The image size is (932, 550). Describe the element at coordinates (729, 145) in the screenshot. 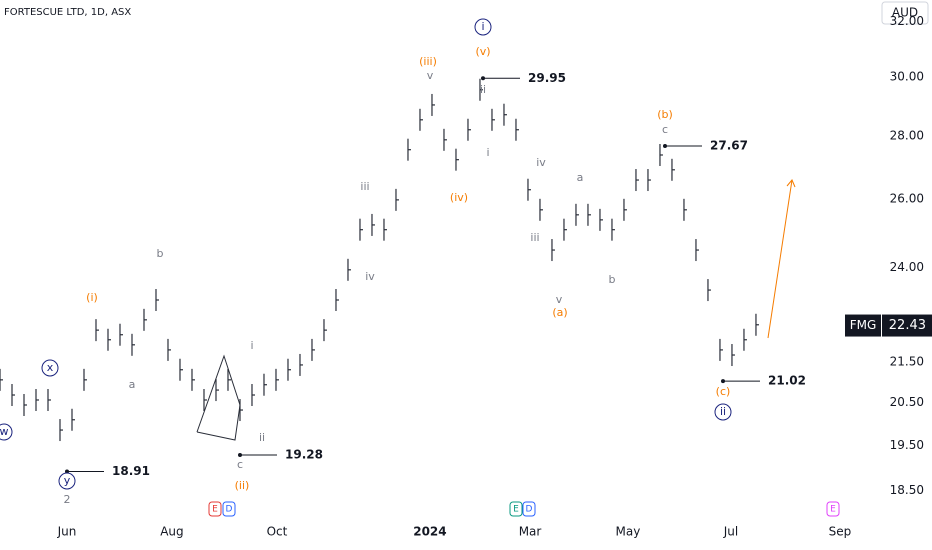

I see `price-label: 27.67` at that location.